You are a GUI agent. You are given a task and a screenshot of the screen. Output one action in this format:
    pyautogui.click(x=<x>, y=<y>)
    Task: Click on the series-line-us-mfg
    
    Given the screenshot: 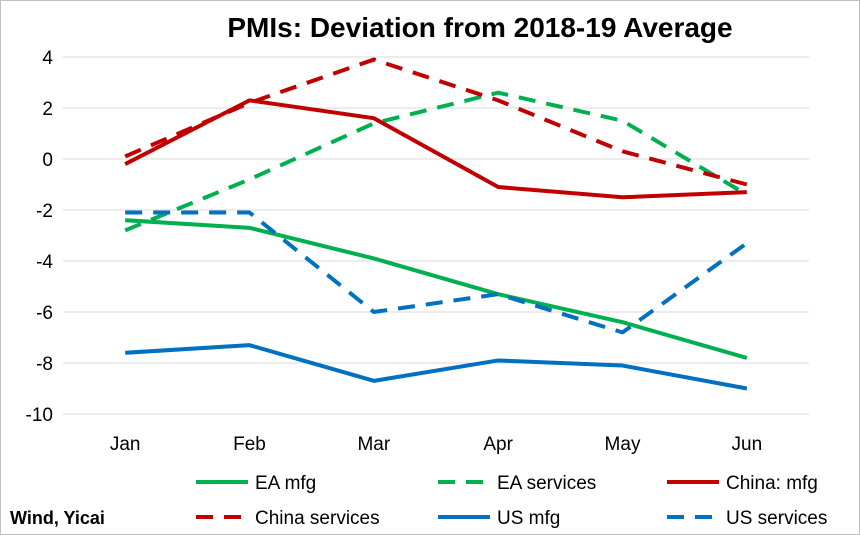 What is the action you would take?
    pyautogui.click(x=436, y=367)
    